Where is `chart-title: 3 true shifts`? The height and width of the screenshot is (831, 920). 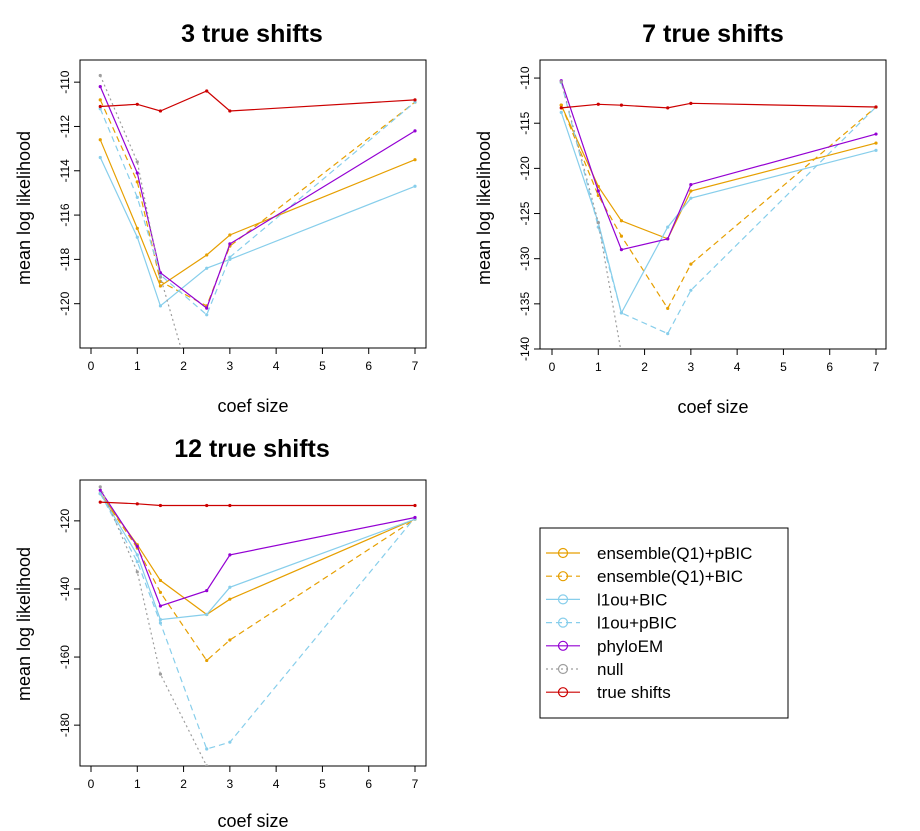
chart-title: 3 true shifts is located at coordinates (252, 34).